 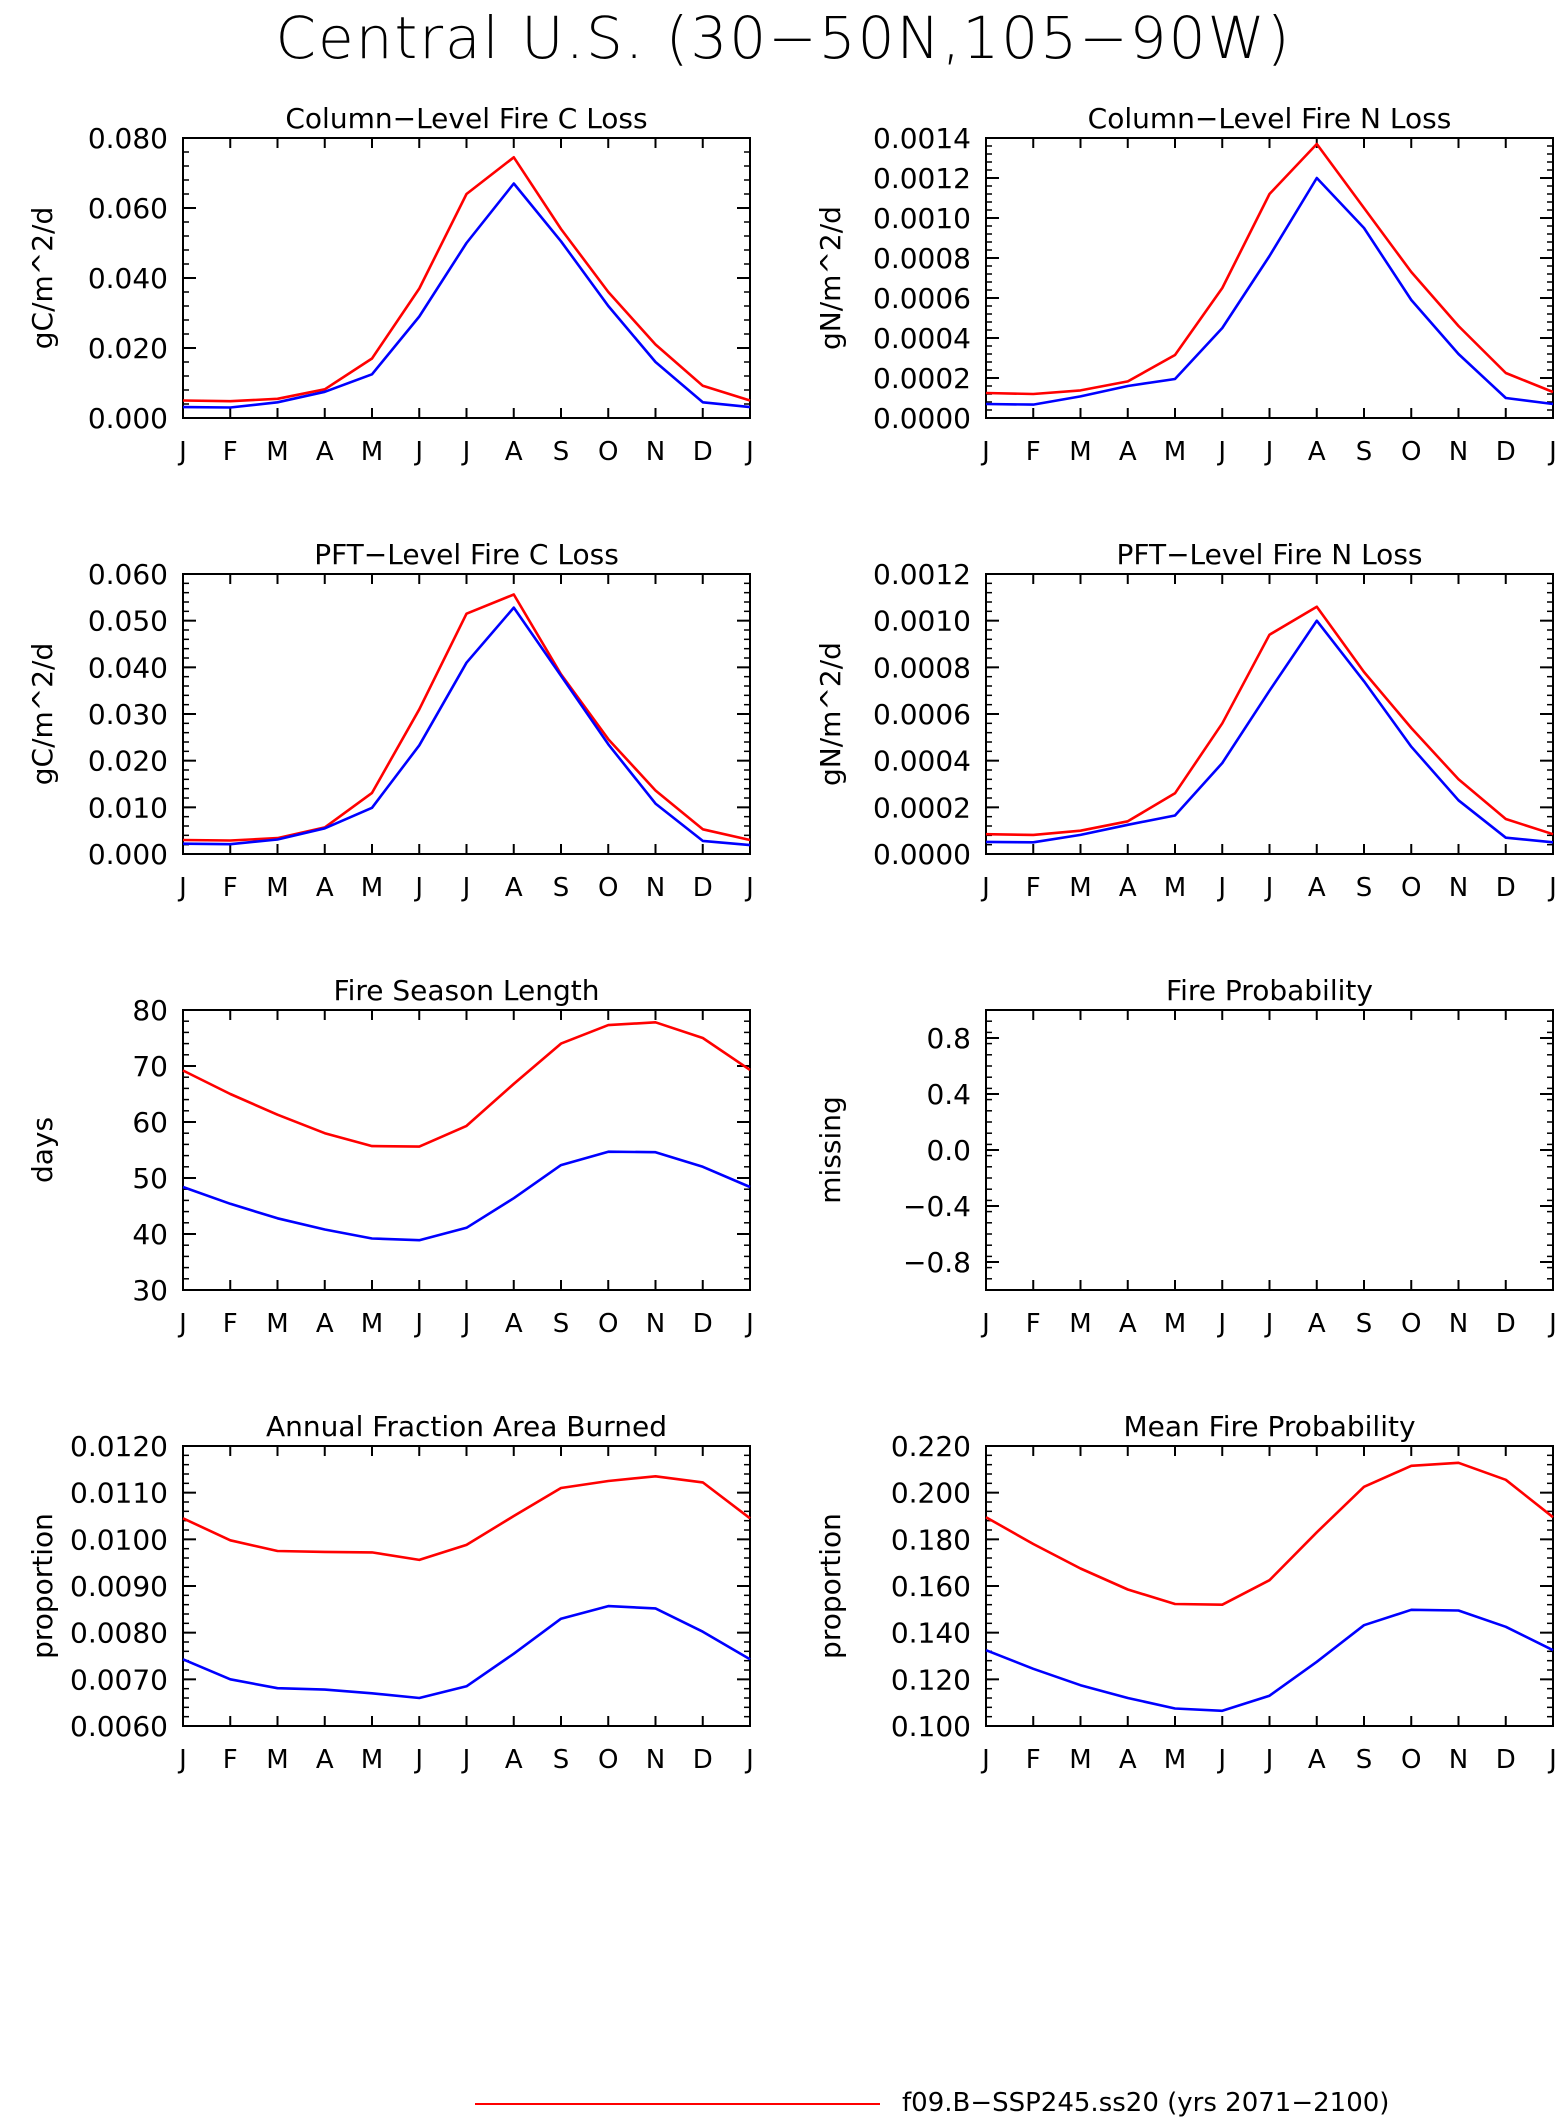 What do you see at coordinates (1269, 1426) in the screenshot?
I see `chart-title: Mean Fire Probability` at bounding box center [1269, 1426].